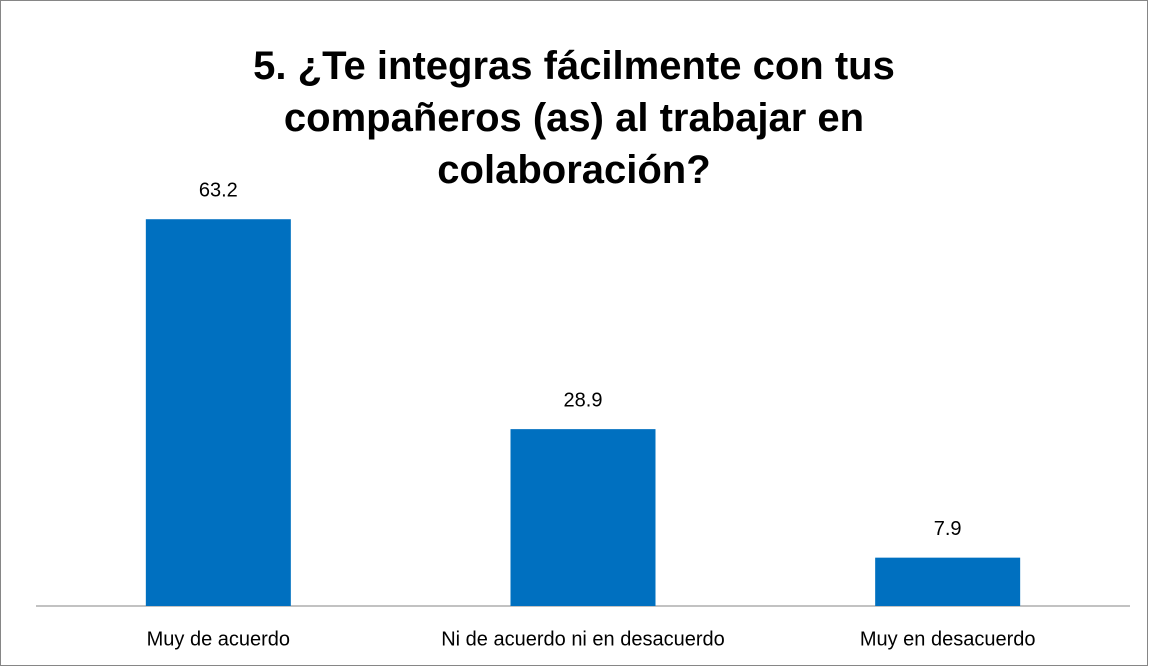  What do you see at coordinates (218, 639) in the screenshot?
I see `x-tick-label: Muy de acuerdo` at bounding box center [218, 639].